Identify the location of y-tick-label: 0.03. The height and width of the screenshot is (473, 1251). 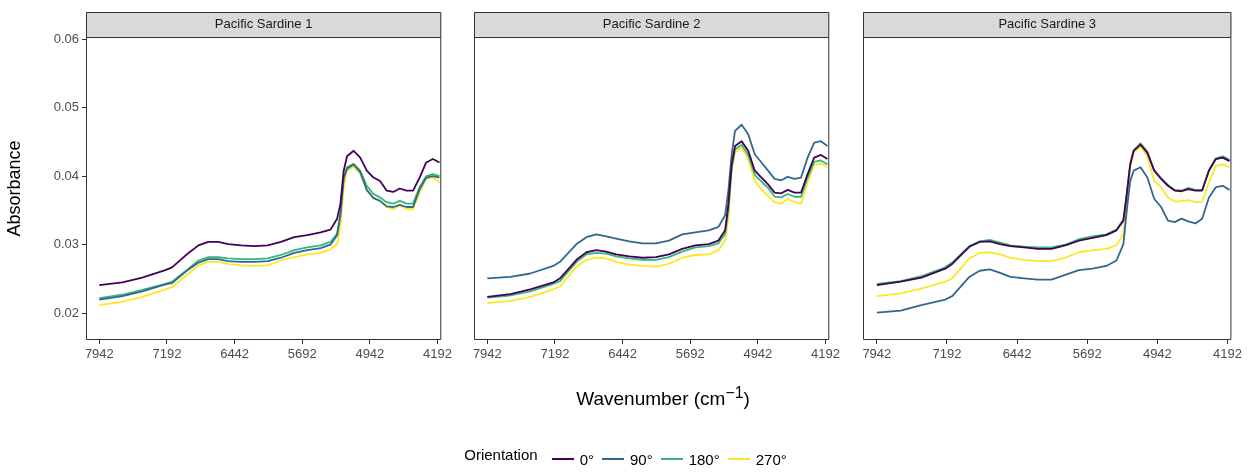
(66, 244).